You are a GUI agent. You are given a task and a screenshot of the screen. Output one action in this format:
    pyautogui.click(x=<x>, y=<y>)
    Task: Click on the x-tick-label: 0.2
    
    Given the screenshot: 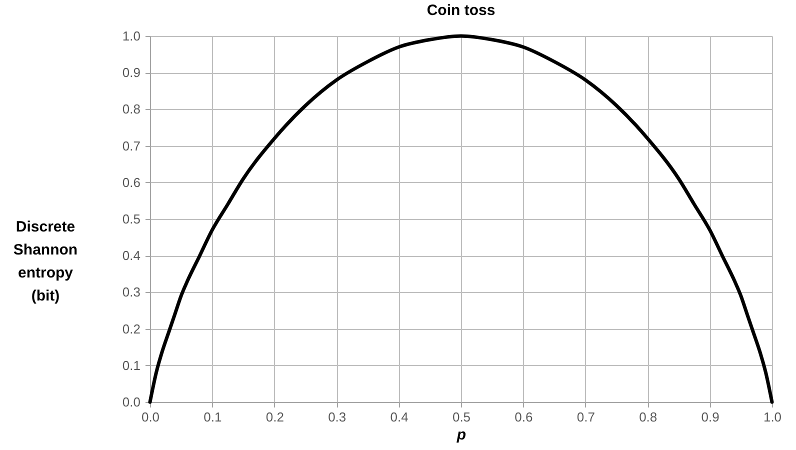 What is the action you would take?
    pyautogui.click(x=275, y=417)
    